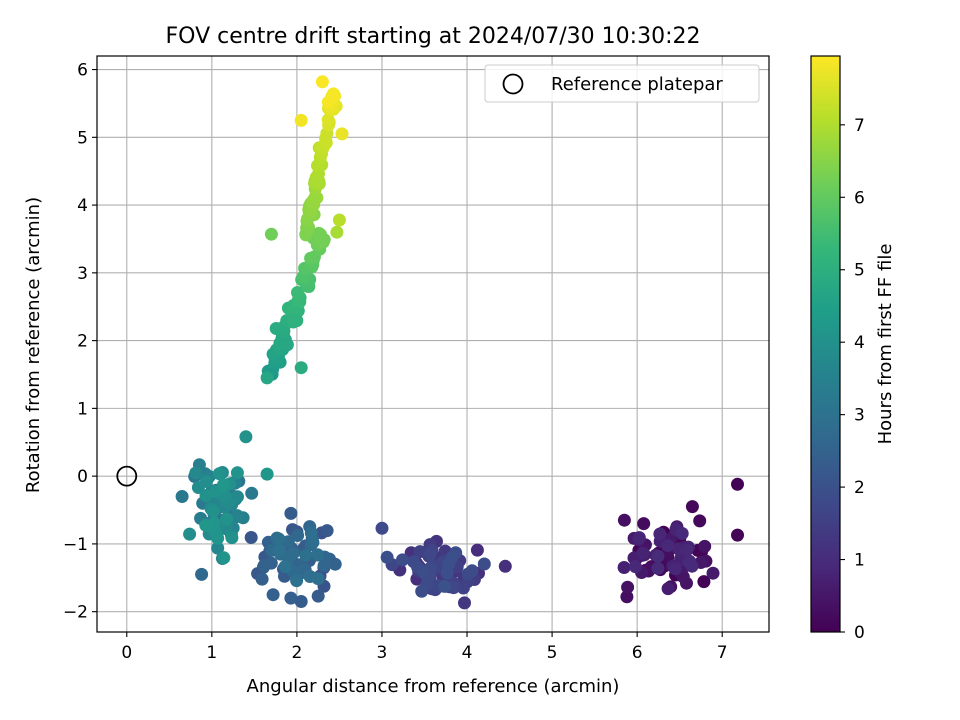  I want to click on y-axis-ticks: −2 −1 0 1 2 3 4 5 6, so click(80, 342).